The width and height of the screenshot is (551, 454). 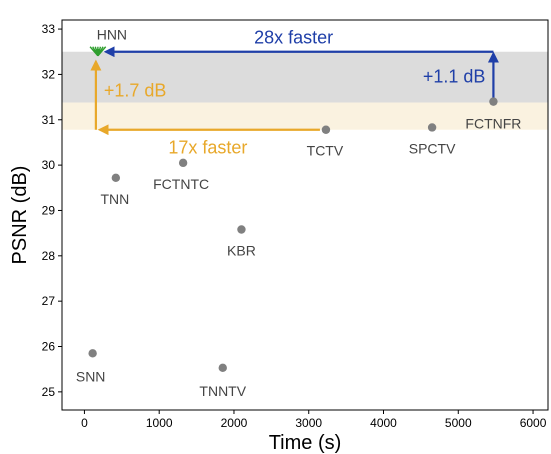 What do you see at coordinates (20, 215) in the screenshot?
I see `y-axis-label: PSNR (dB)` at bounding box center [20, 215].